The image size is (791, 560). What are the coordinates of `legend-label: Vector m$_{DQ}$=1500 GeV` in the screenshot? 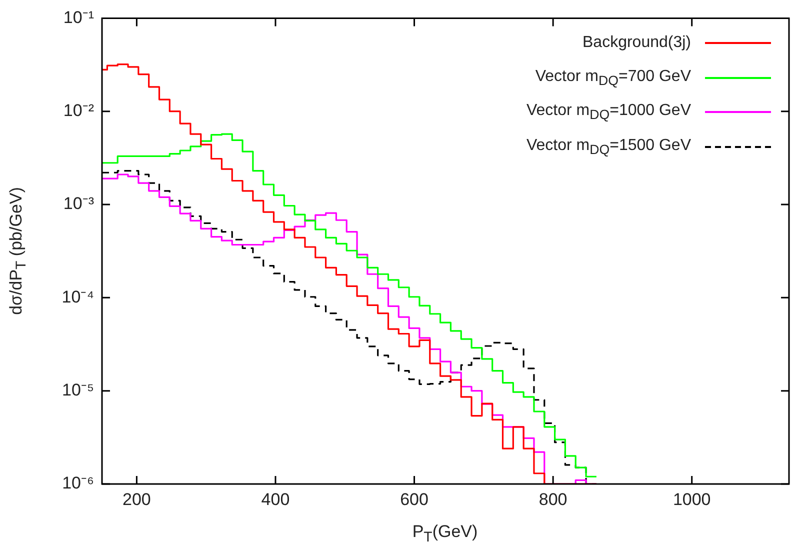 It's located at (608, 146).